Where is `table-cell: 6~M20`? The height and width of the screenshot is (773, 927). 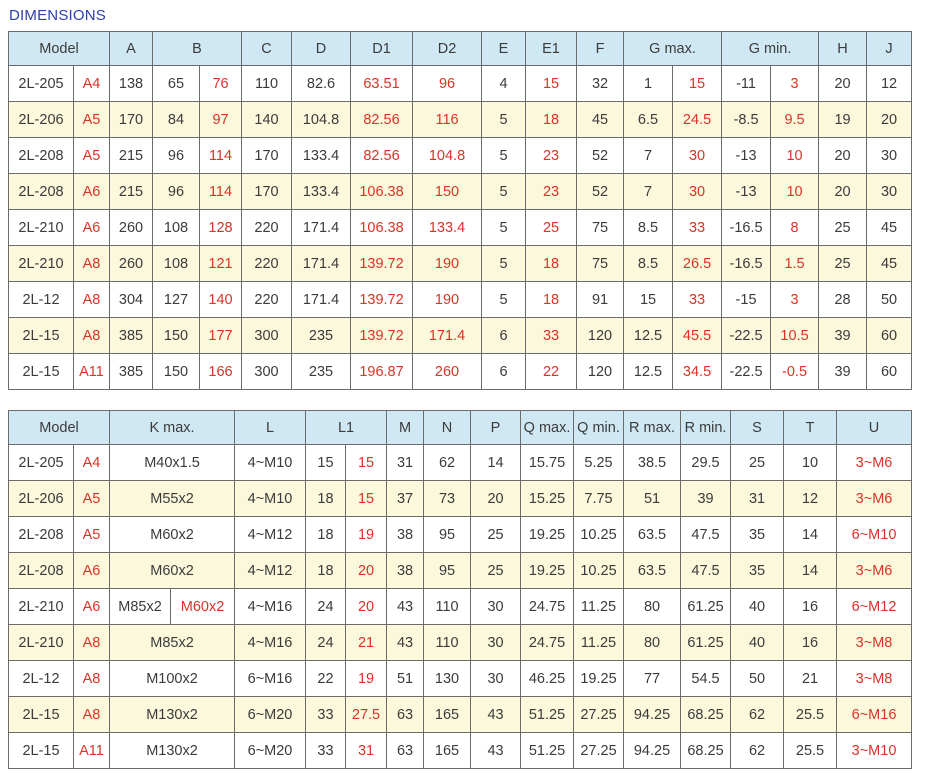 table-cell: 6~M20 is located at coordinates (270, 714).